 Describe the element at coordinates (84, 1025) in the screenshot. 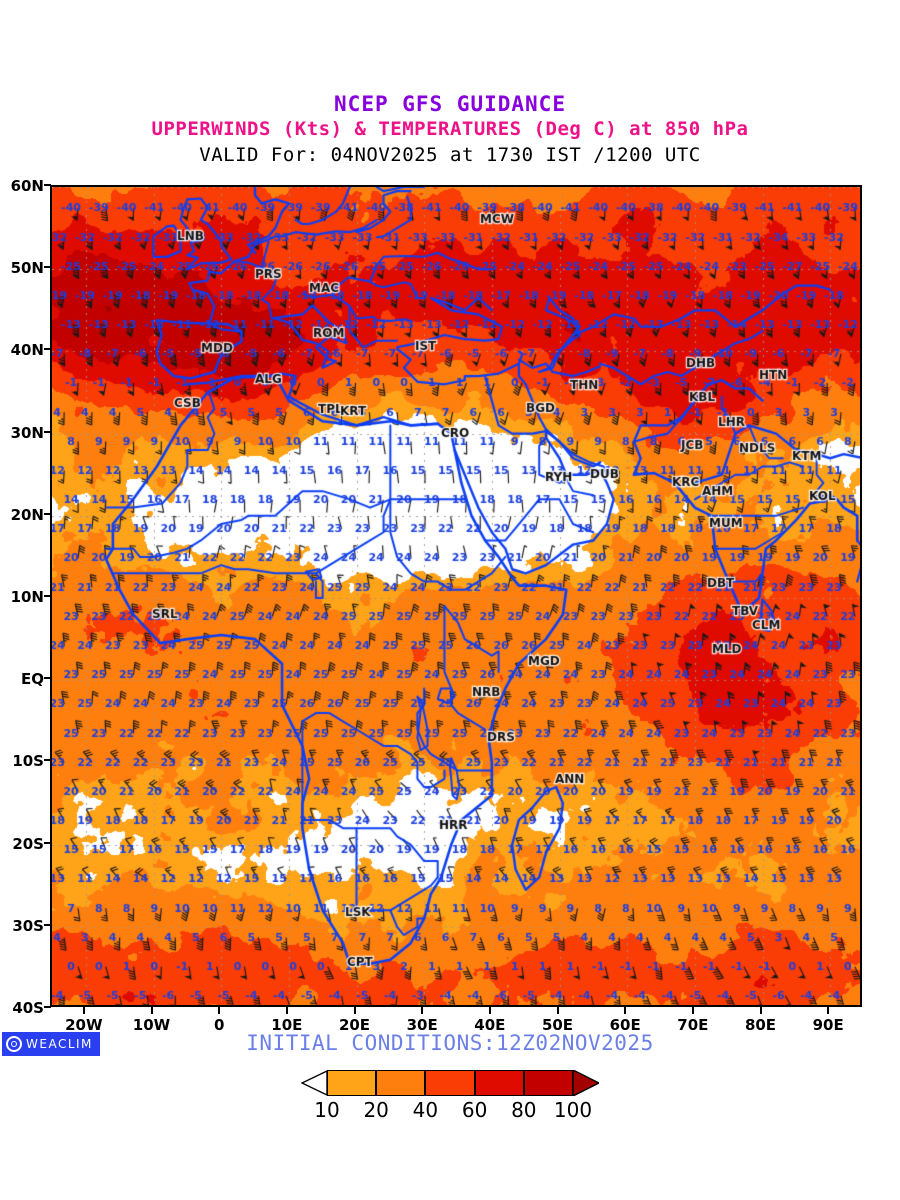

I see `x-tick-label: 20W` at that location.